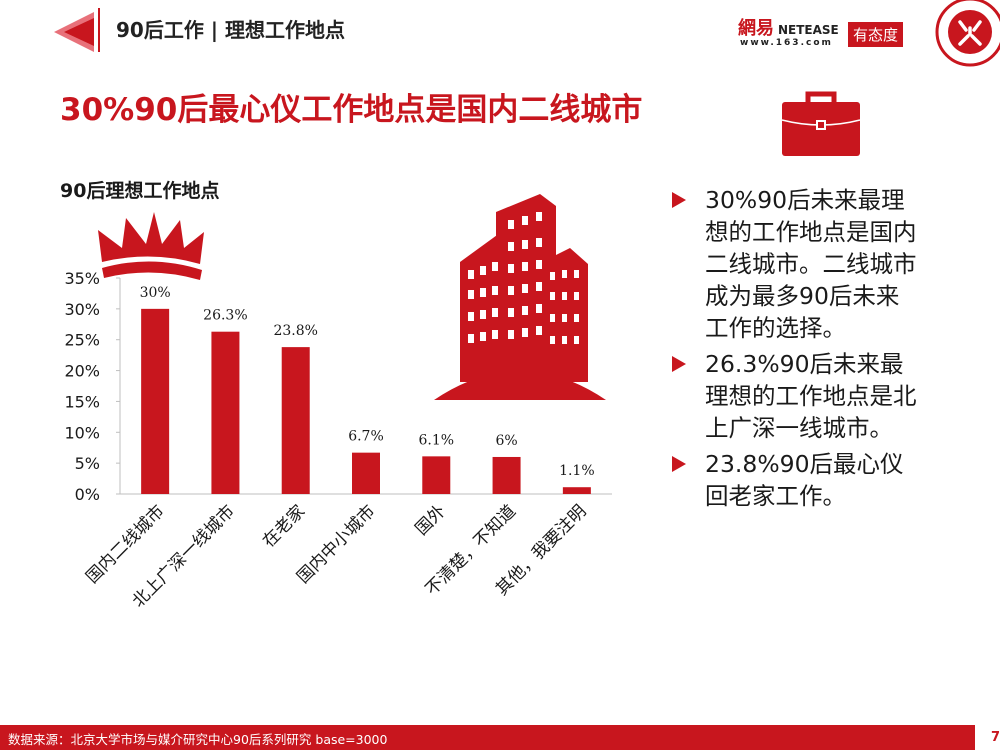 The width and height of the screenshot is (1000, 750). Describe the element at coordinates (82, 309) in the screenshot. I see `y-tick-label: 30%` at that location.